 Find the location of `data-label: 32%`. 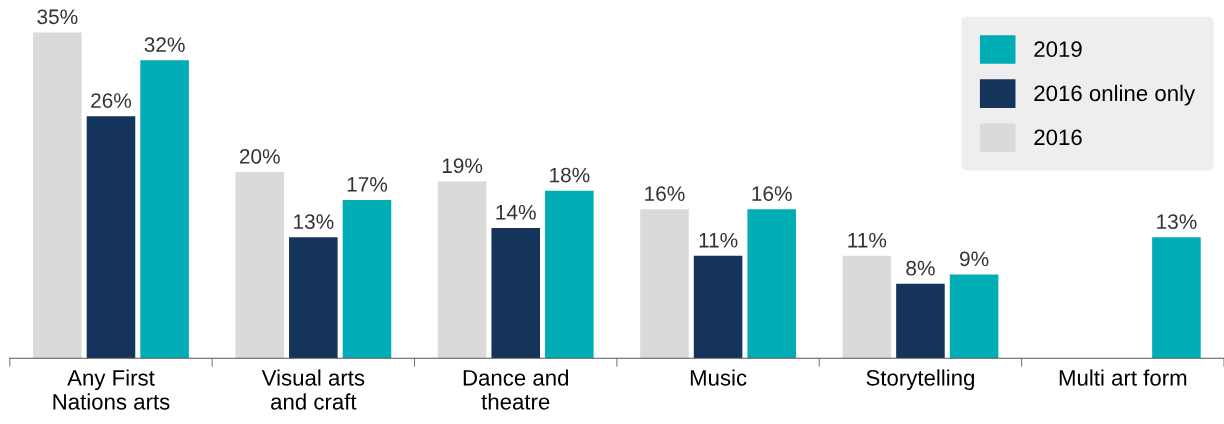

data-label: 32% is located at coordinates (164, 45).